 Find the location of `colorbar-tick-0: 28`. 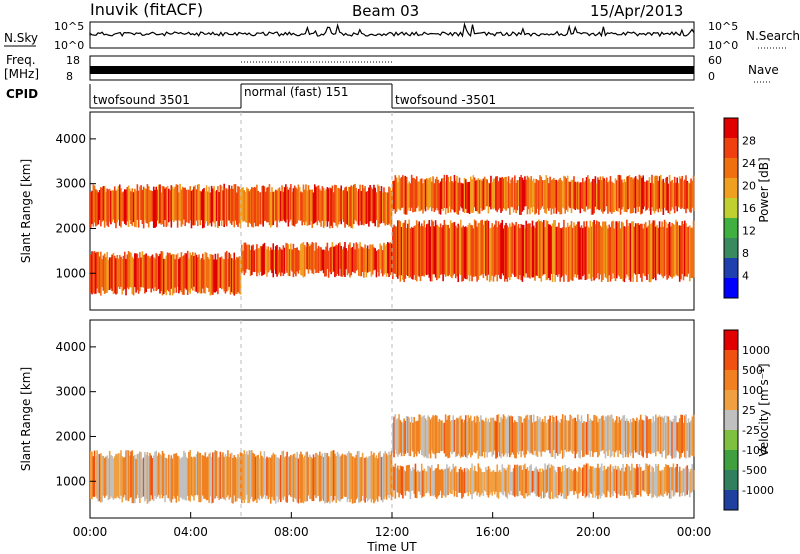

colorbar-tick-0: 28 is located at coordinates (749, 141).